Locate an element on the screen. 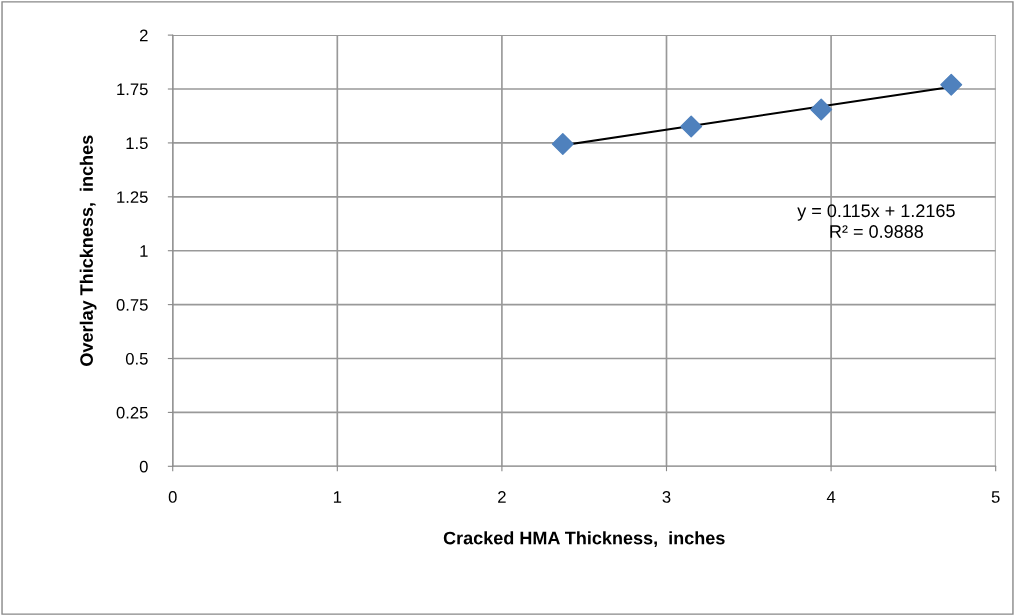 This screenshot has height=616, width=1016. y-tick-label: 1.5 is located at coordinates (137, 143).